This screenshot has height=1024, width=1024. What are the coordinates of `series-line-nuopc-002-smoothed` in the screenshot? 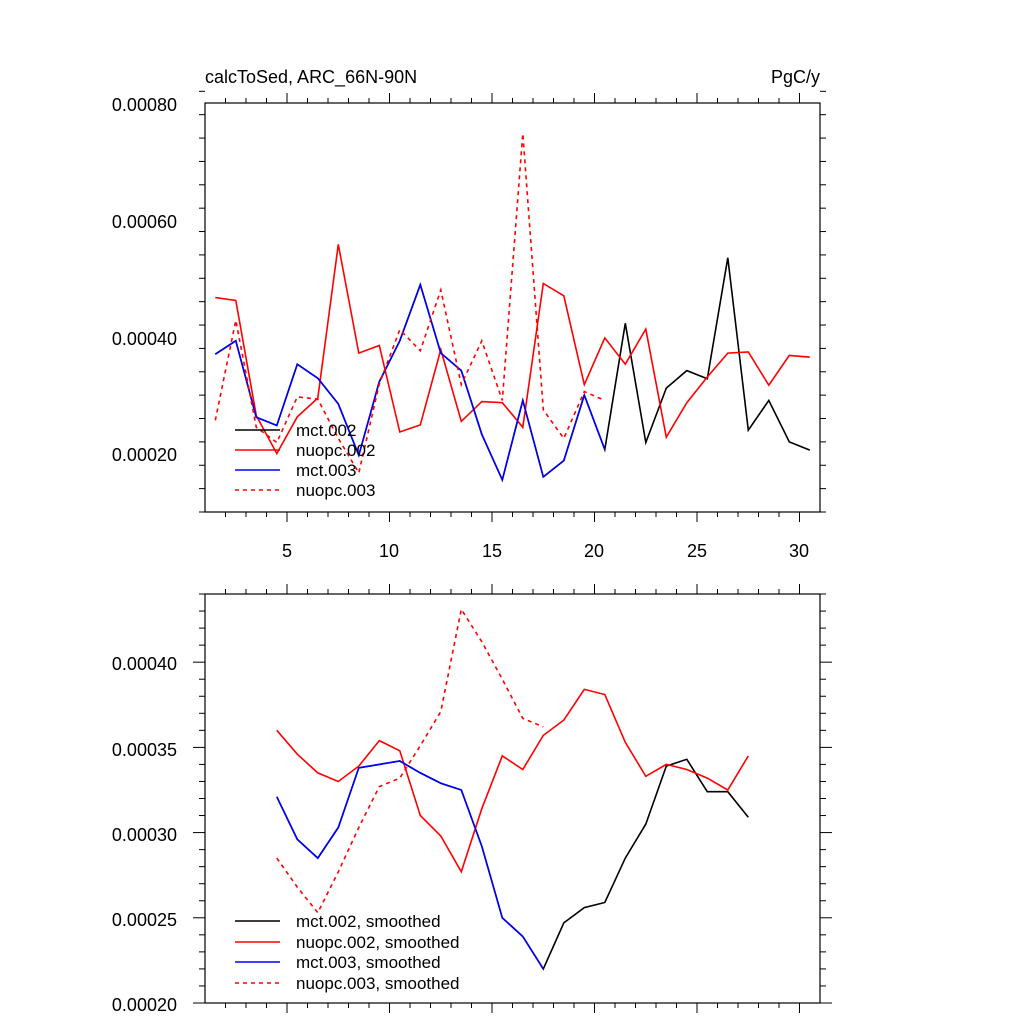 It's located at (512, 781).